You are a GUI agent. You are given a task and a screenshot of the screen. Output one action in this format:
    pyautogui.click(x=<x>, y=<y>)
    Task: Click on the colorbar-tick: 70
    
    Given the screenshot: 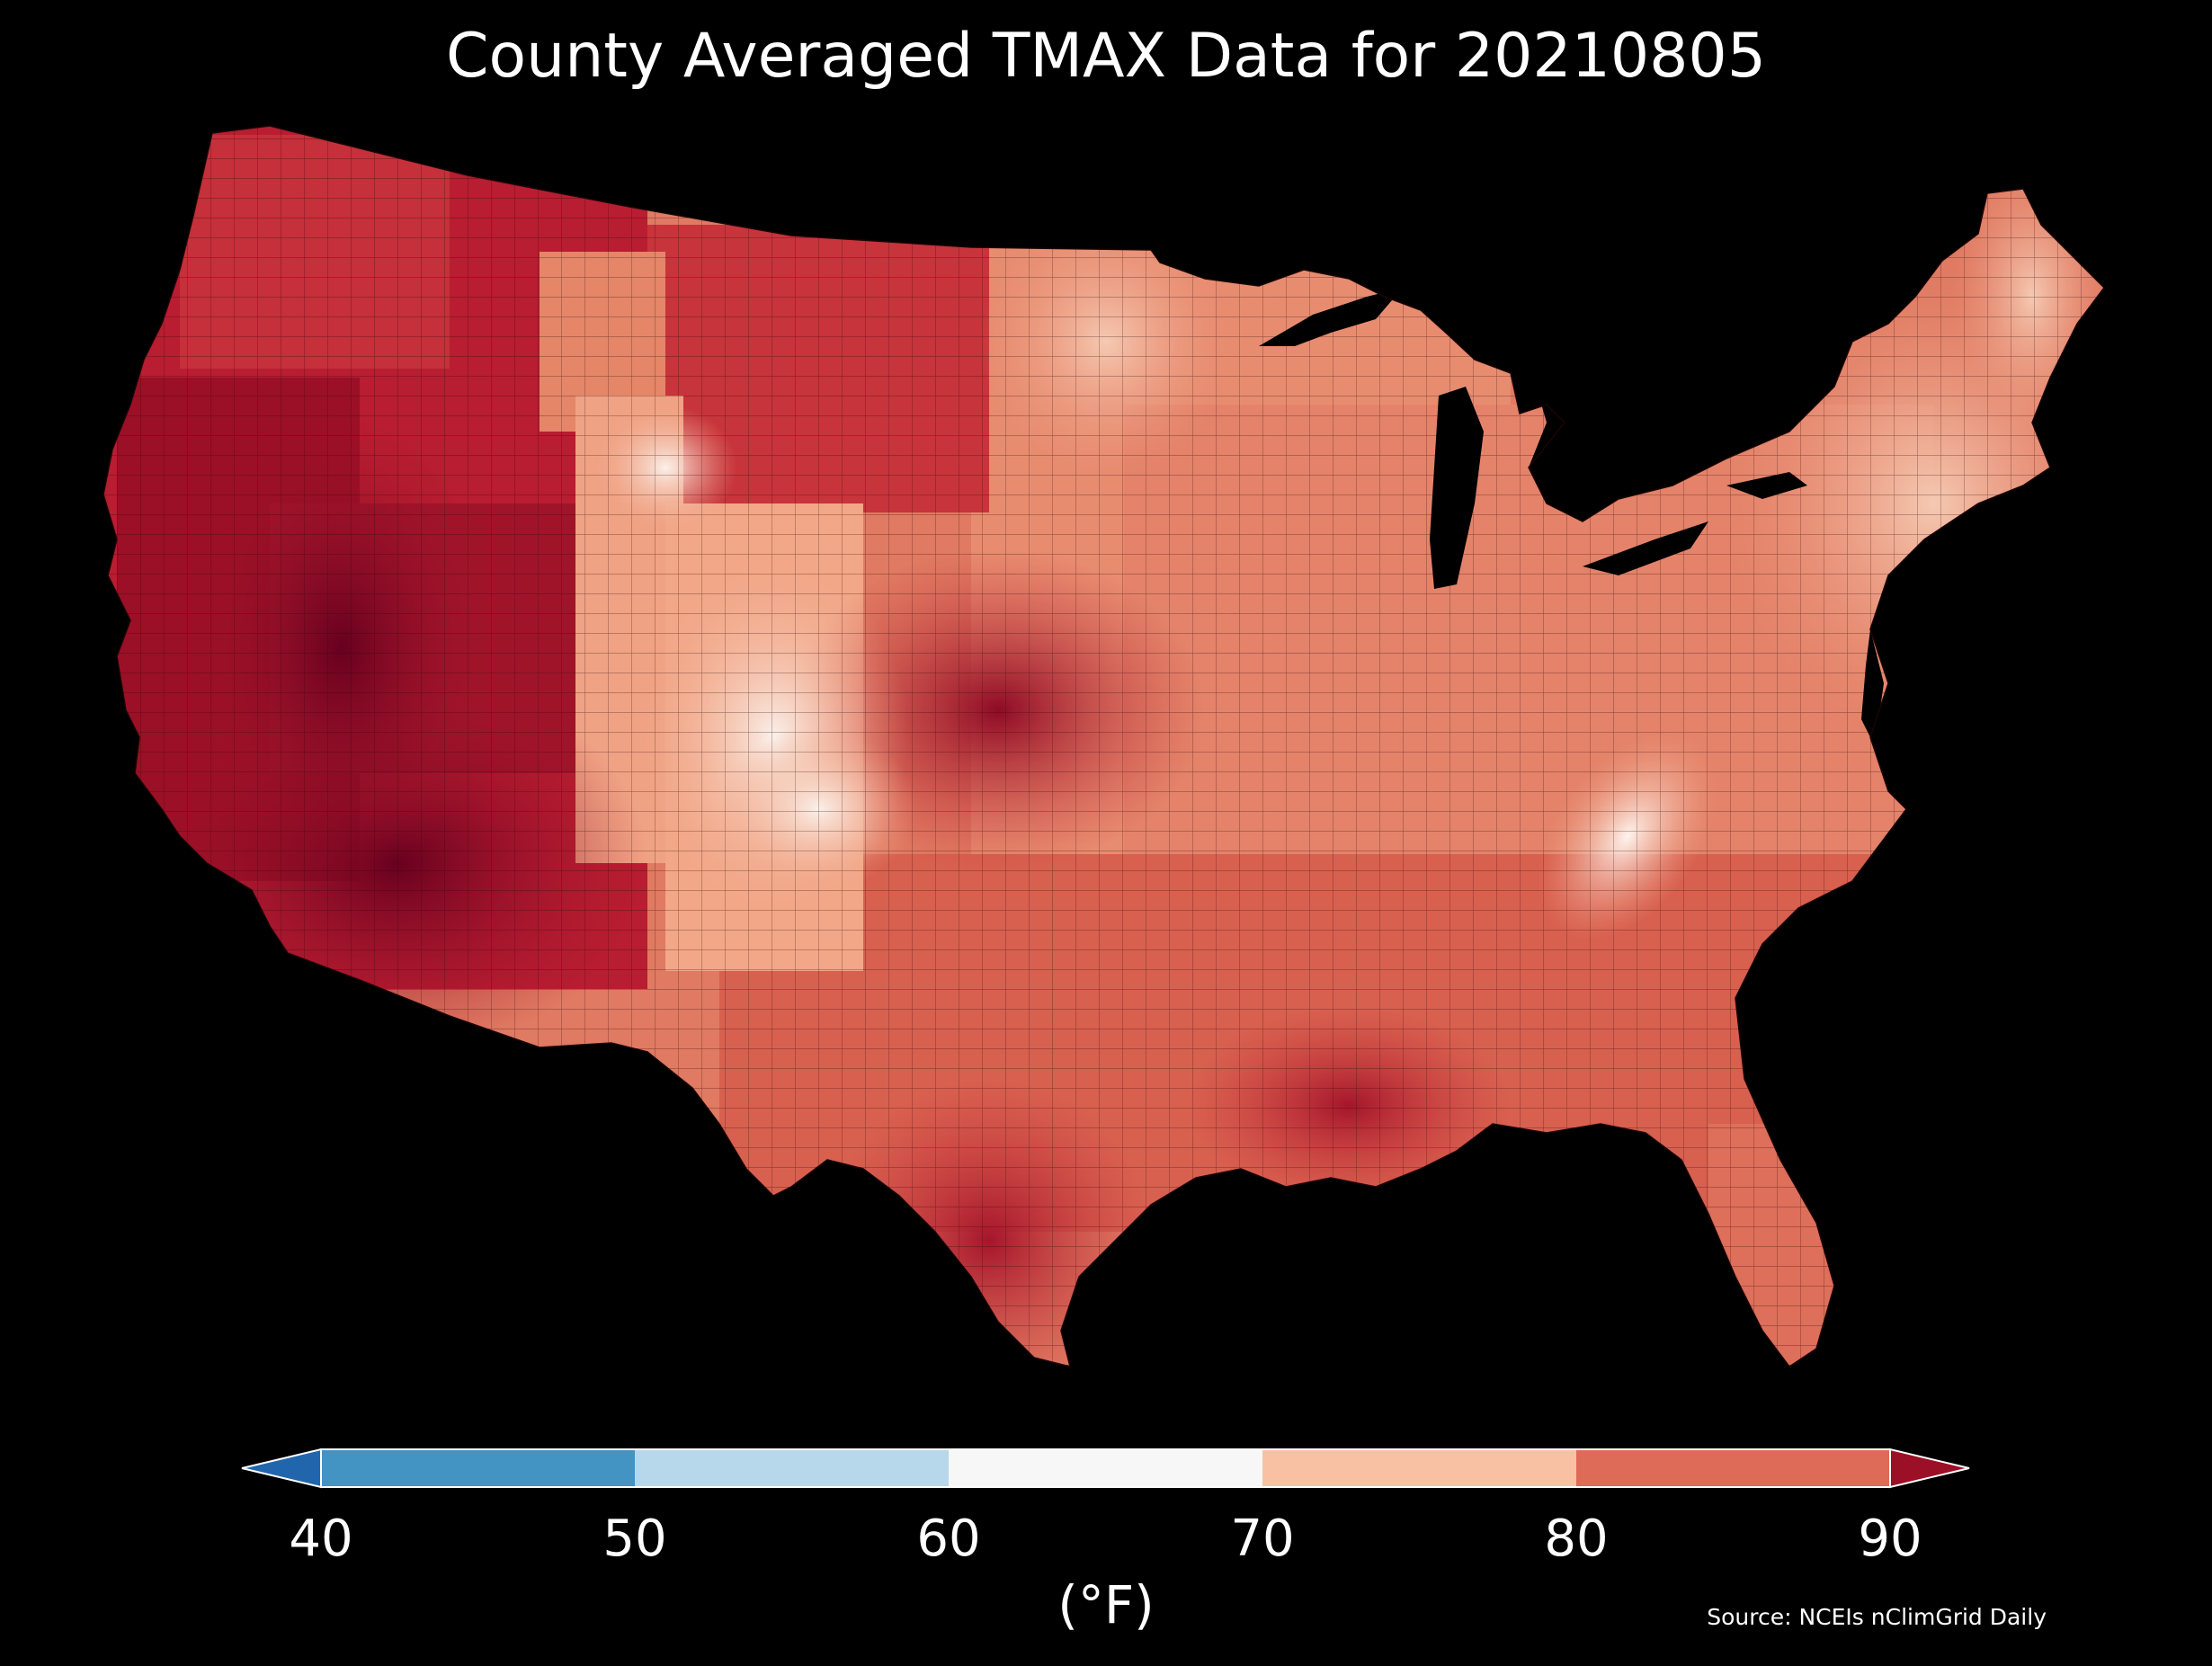 What is the action you would take?
    pyautogui.click(x=1262, y=1539)
    